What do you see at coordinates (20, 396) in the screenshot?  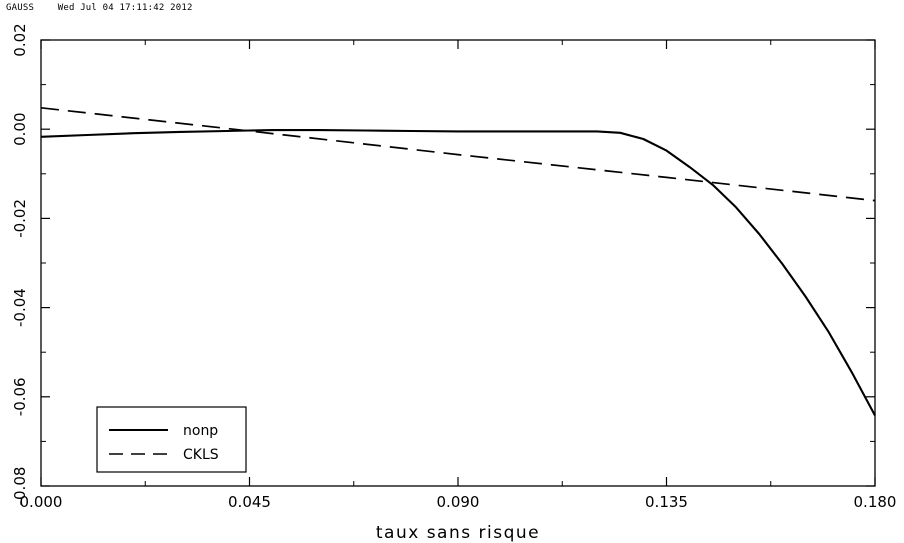 I see `y-tick-label: -0.06` at bounding box center [20, 396].